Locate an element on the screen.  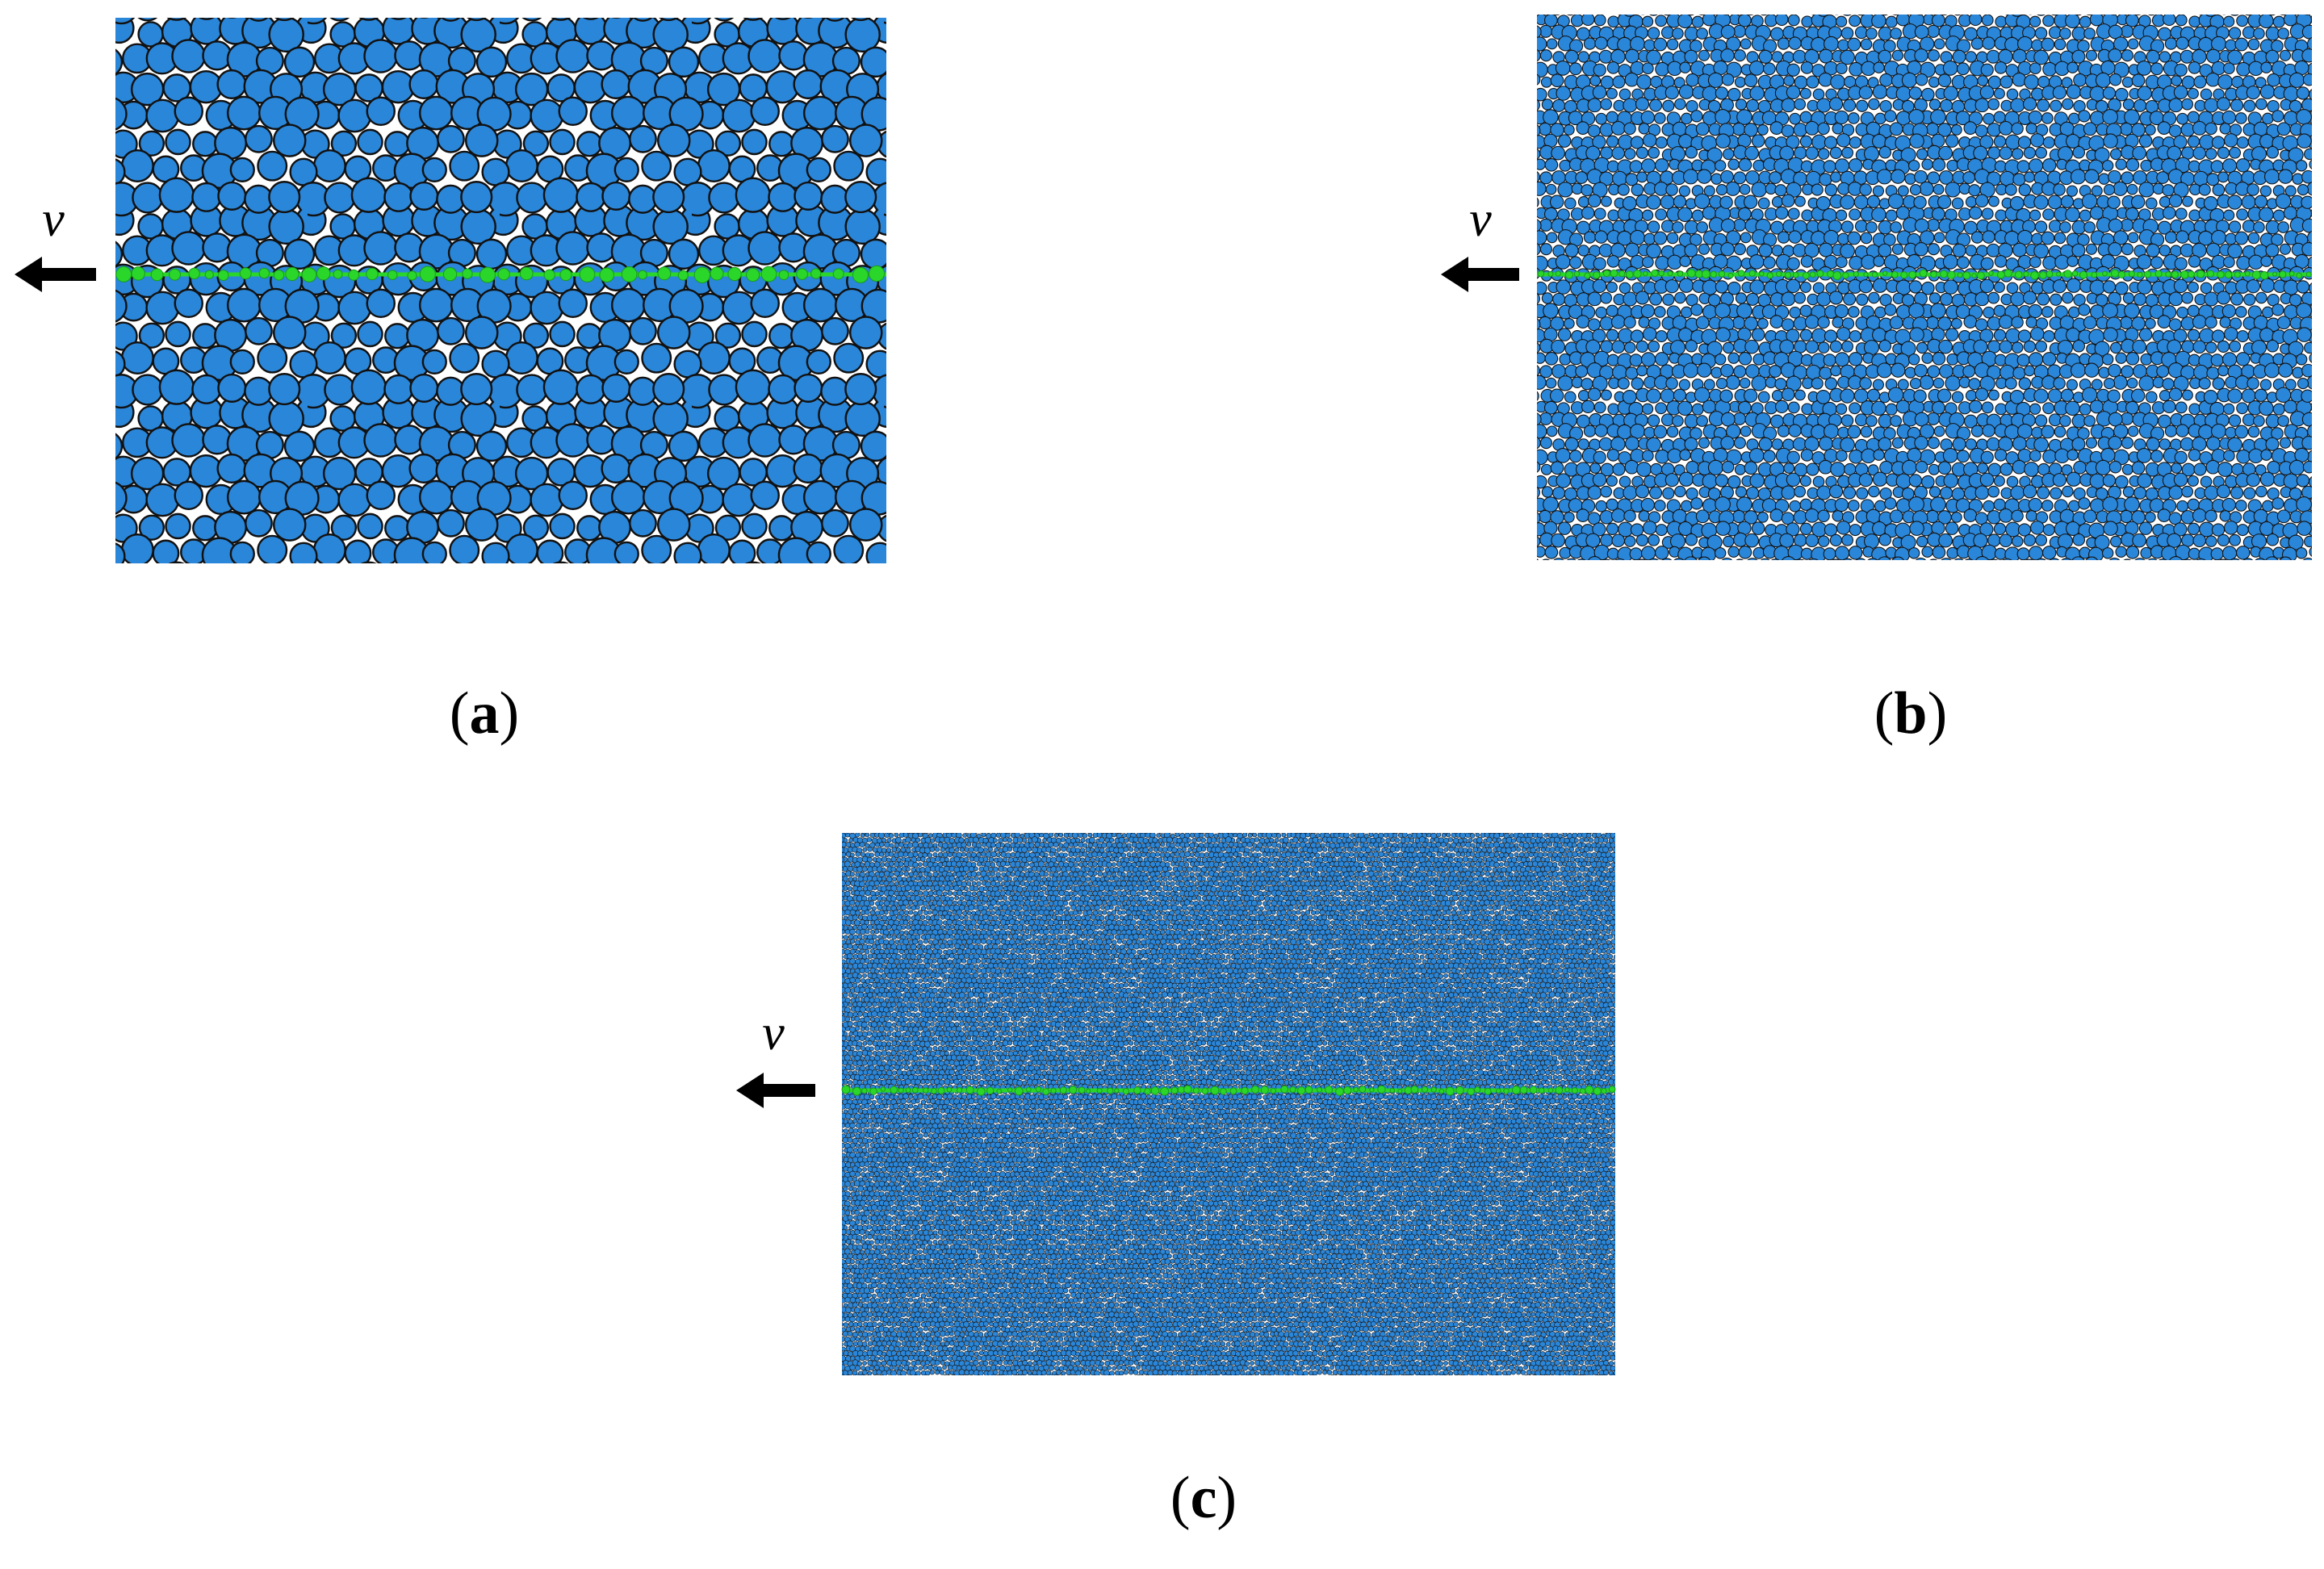
panel-label: (b) is located at coordinates (1910, 714).